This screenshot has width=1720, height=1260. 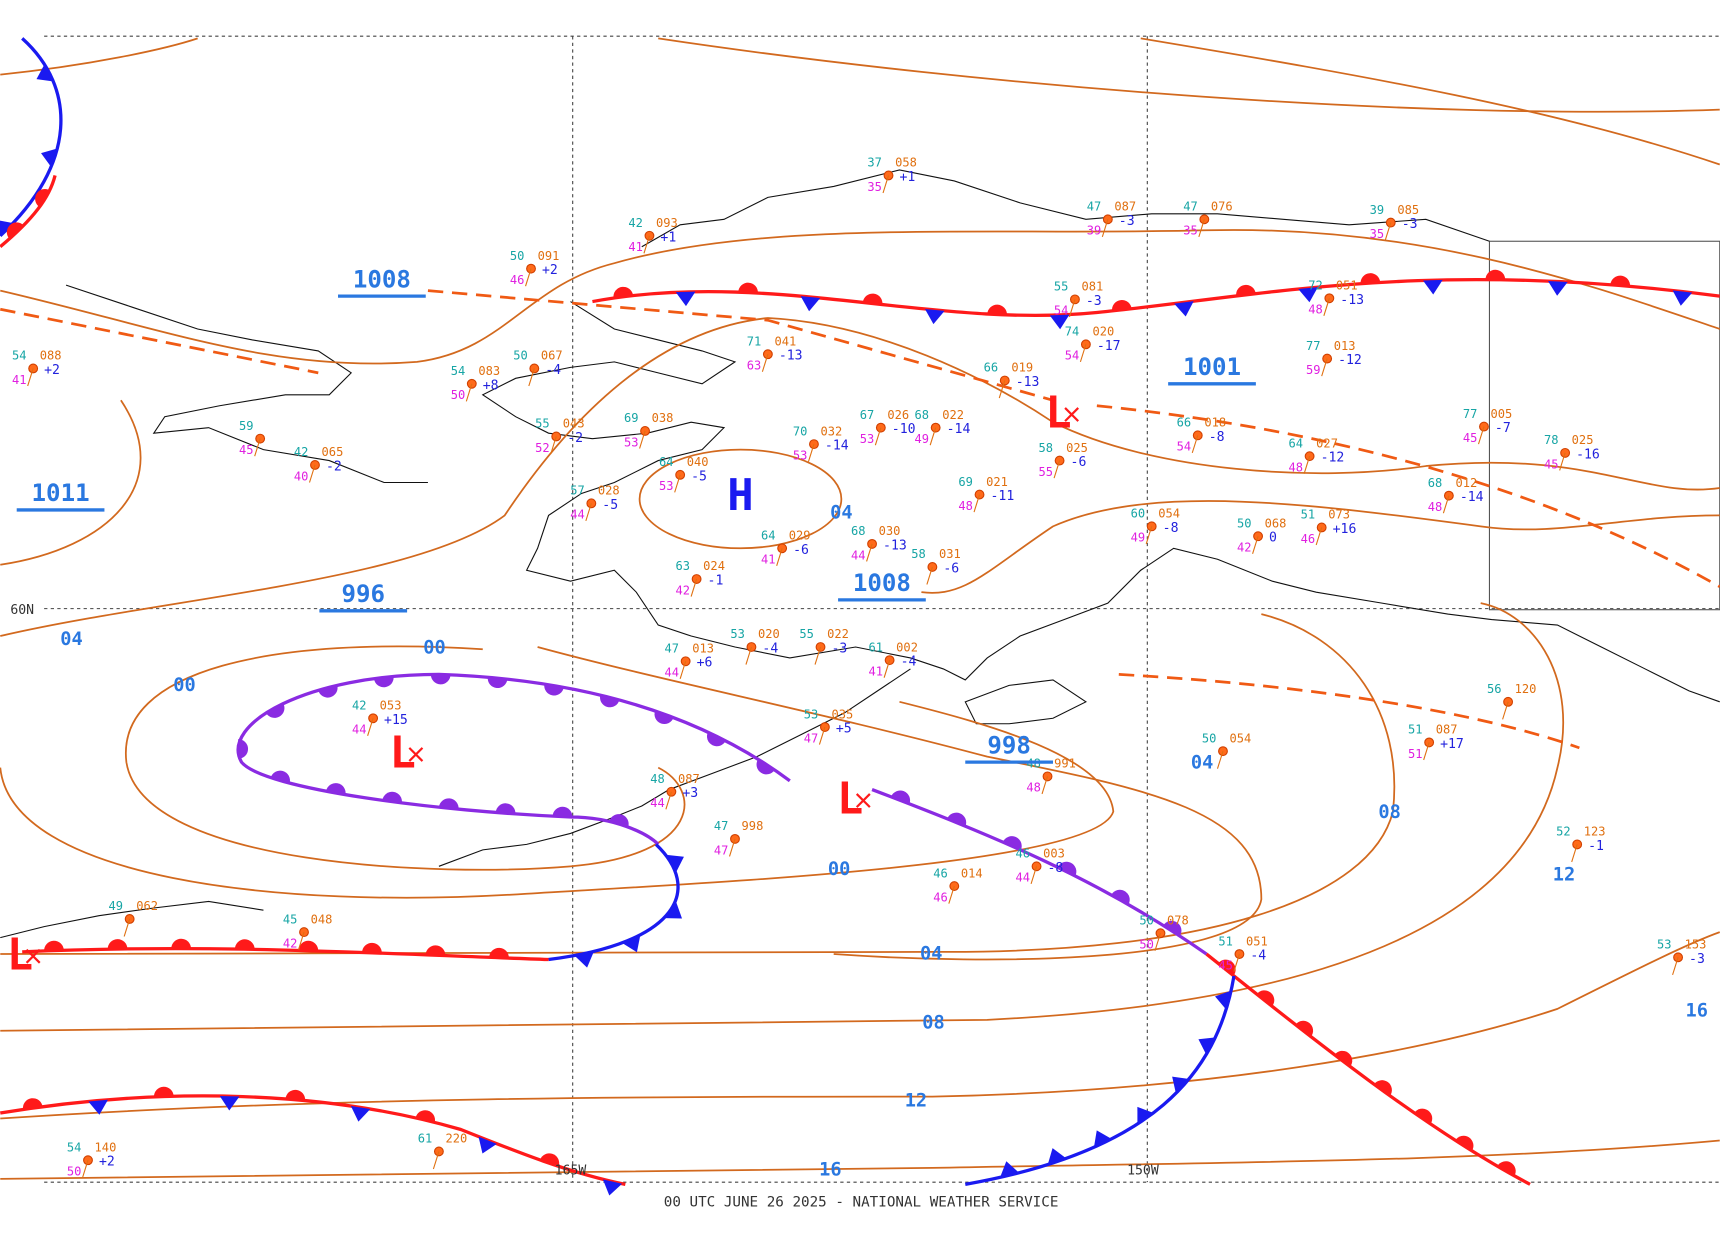 I want to click on station-plot: 68 012 48 -14, so click(x=1456, y=495).